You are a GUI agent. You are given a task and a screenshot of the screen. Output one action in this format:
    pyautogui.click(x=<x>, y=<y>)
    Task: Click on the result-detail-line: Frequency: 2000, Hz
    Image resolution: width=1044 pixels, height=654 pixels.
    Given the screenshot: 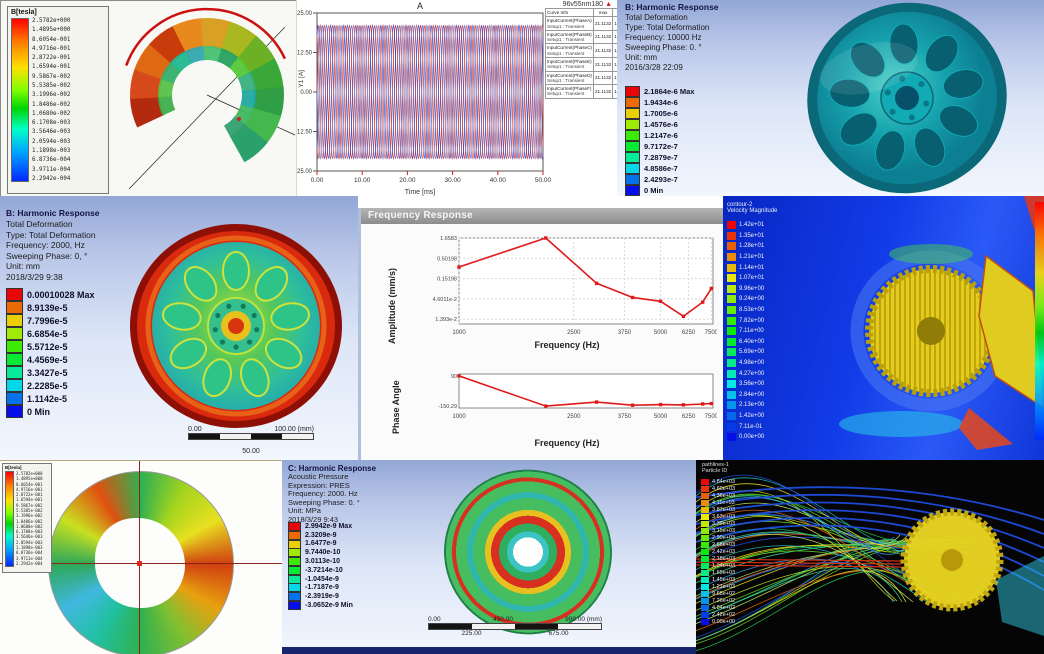 What is the action you would take?
    pyautogui.click(x=45, y=245)
    